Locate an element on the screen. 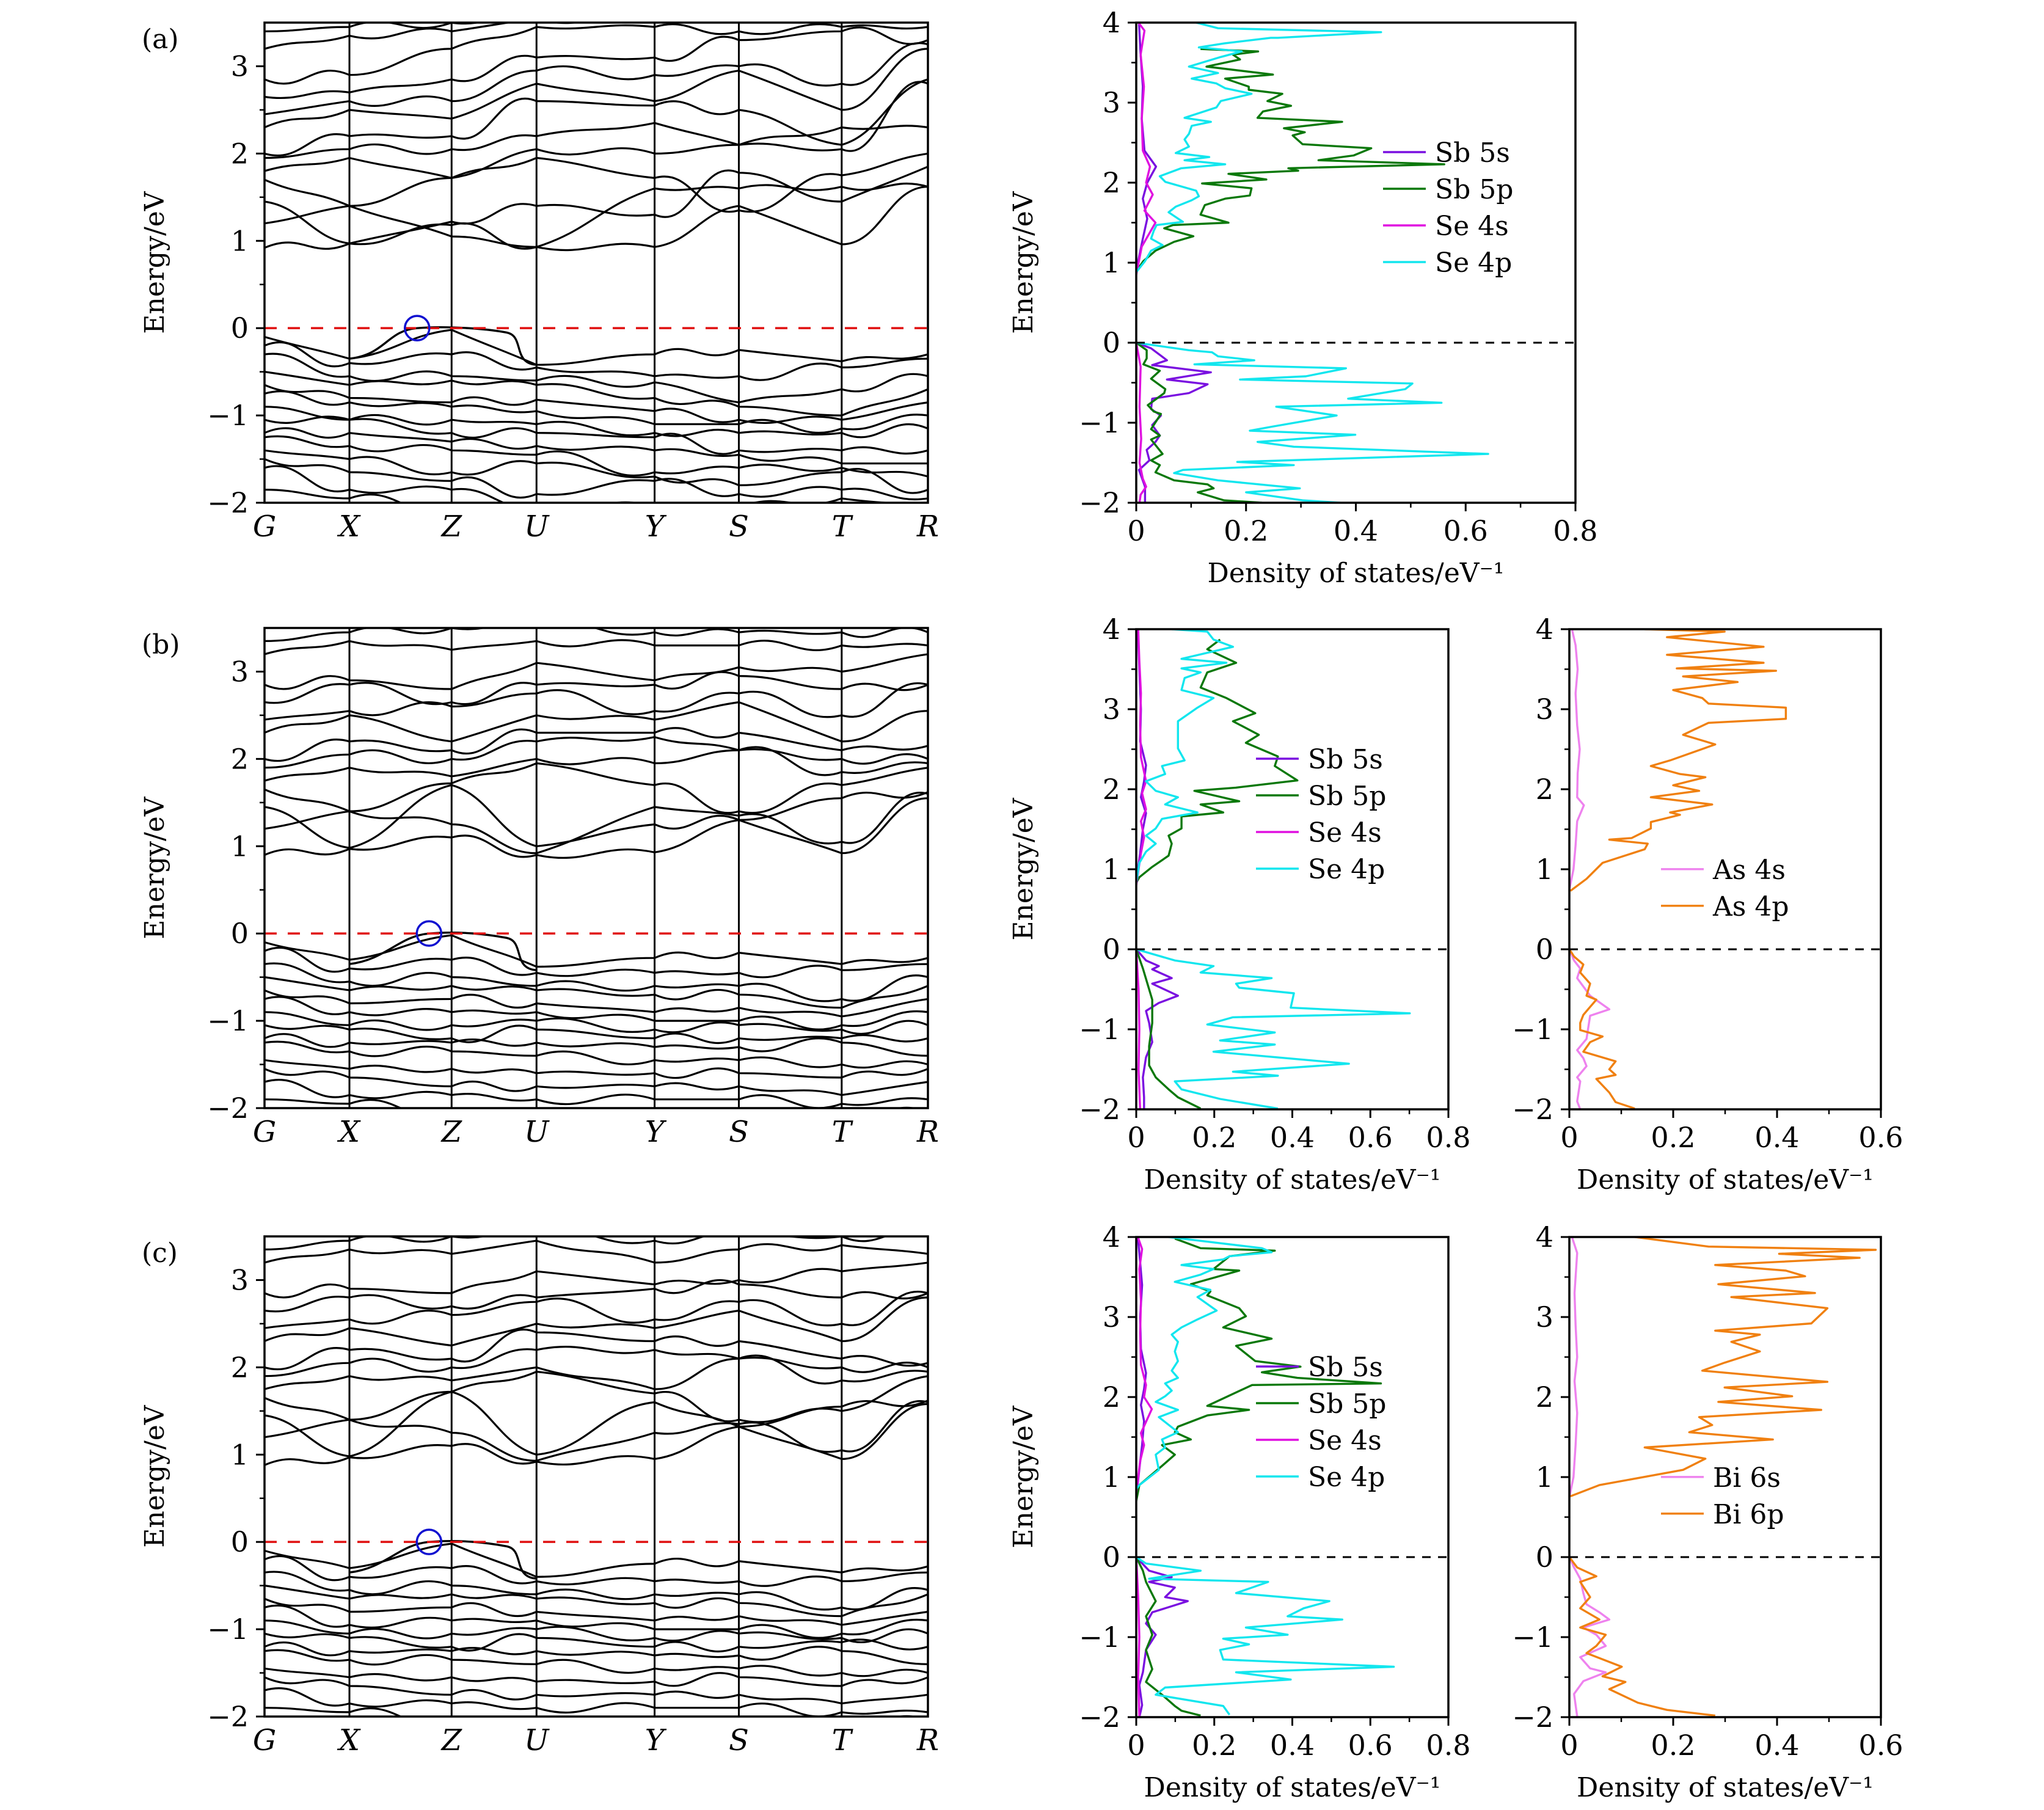 This screenshot has height=1810, width=2044. x-tick-label: 0.4 is located at coordinates (1356, 530).